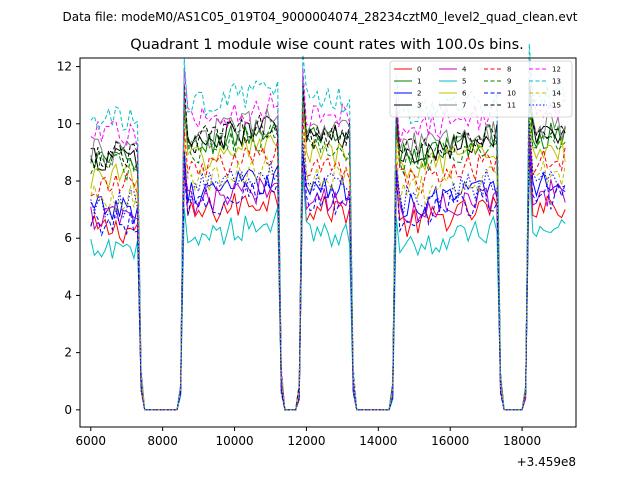 The image size is (640, 480). What do you see at coordinates (464, 106) in the screenshot?
I see `legend-label-7: 7` at bounding box center [464, 106].